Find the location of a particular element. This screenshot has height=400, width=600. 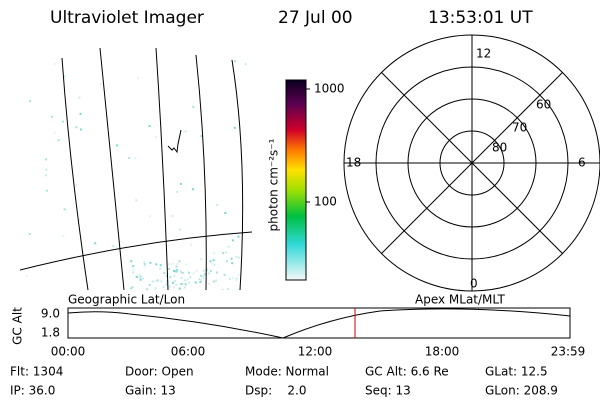

mlt-label: 6 is located at coordinates (582, 163).